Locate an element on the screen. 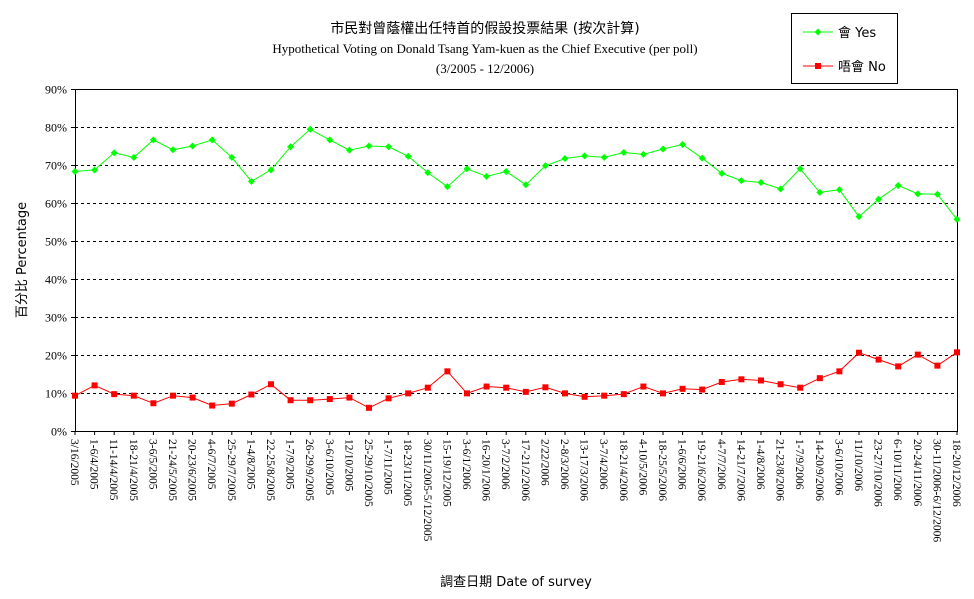  x-tick-label: 13-17/3/2006 is located at coordinates (584, 470).